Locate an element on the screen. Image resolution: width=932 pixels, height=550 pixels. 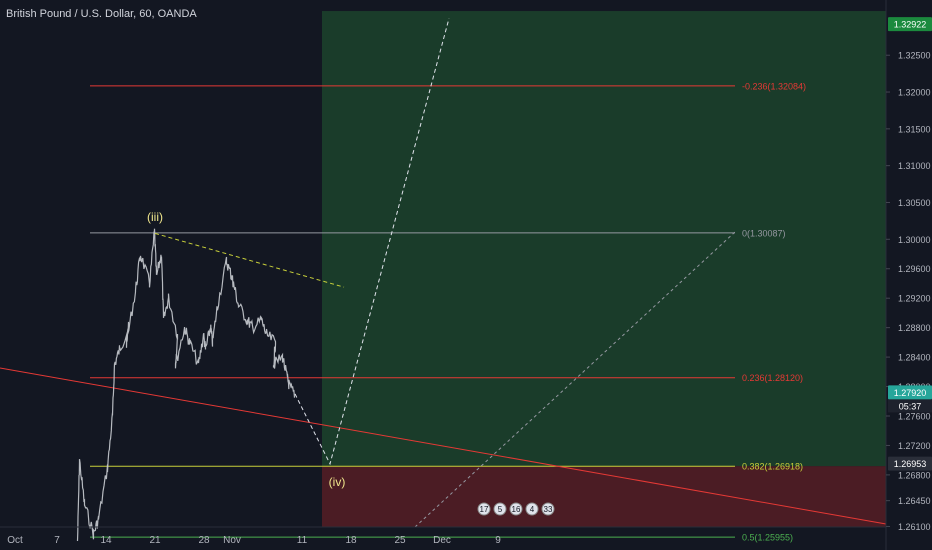
y-tick-label: 1.26450 is located at coordinates (914, 501).